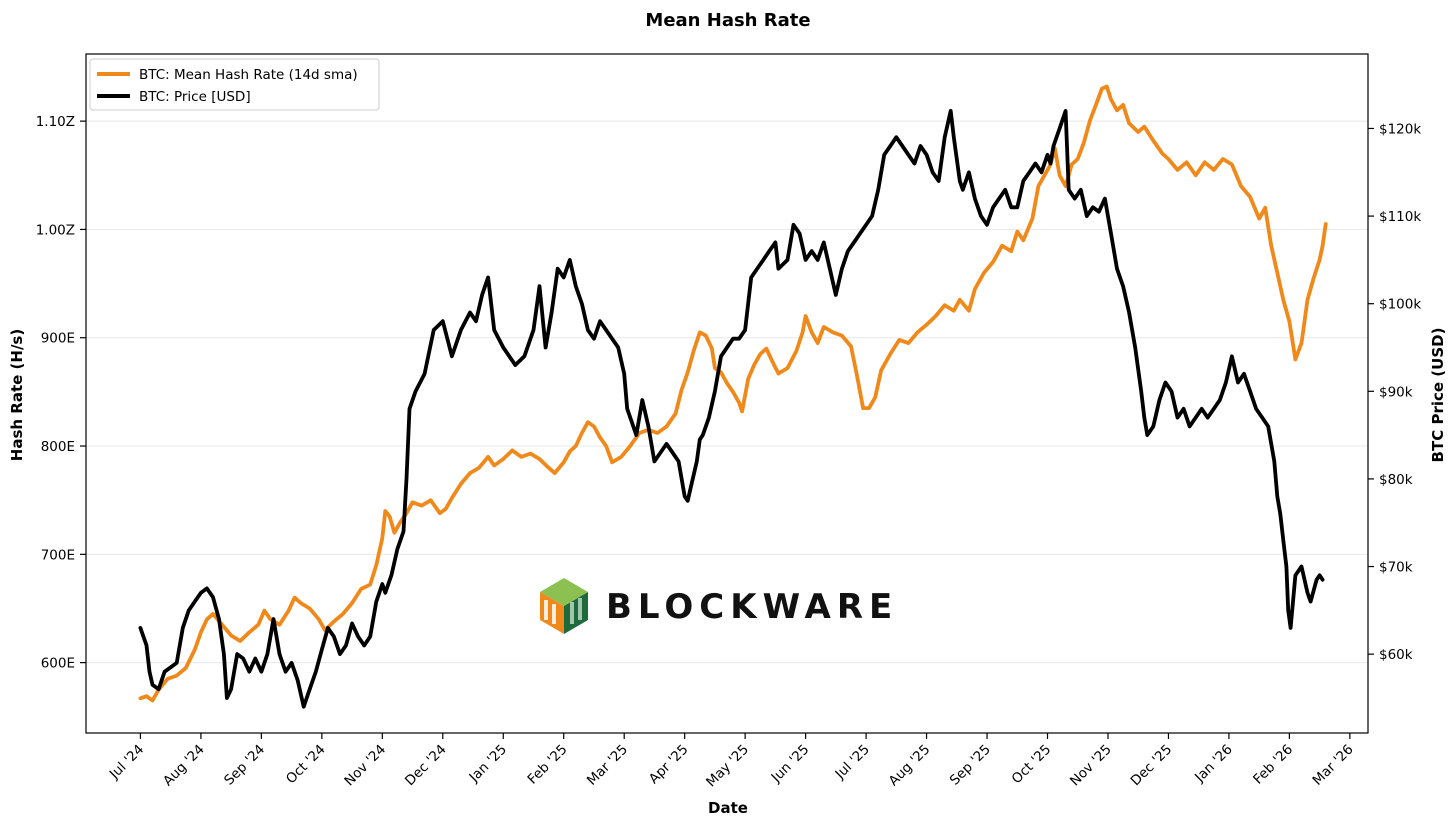  I want to click on x-tick-label: Jul '25, so click(852, 762).